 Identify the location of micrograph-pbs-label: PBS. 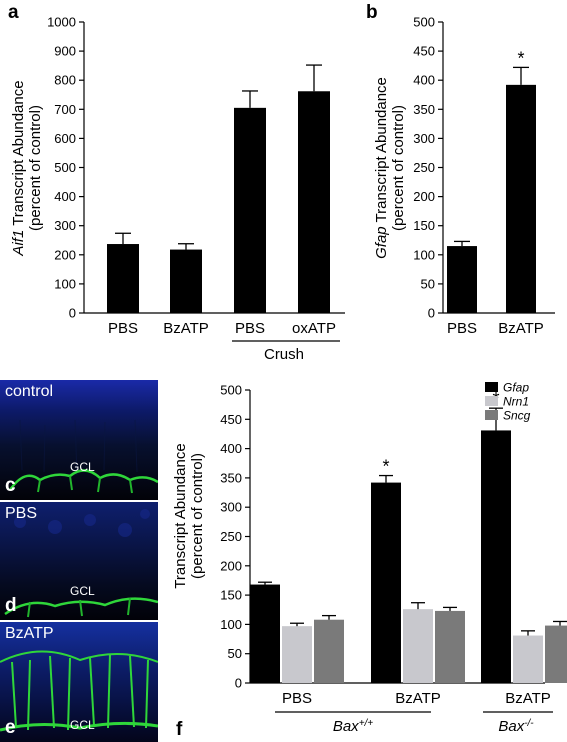
(21, 513).